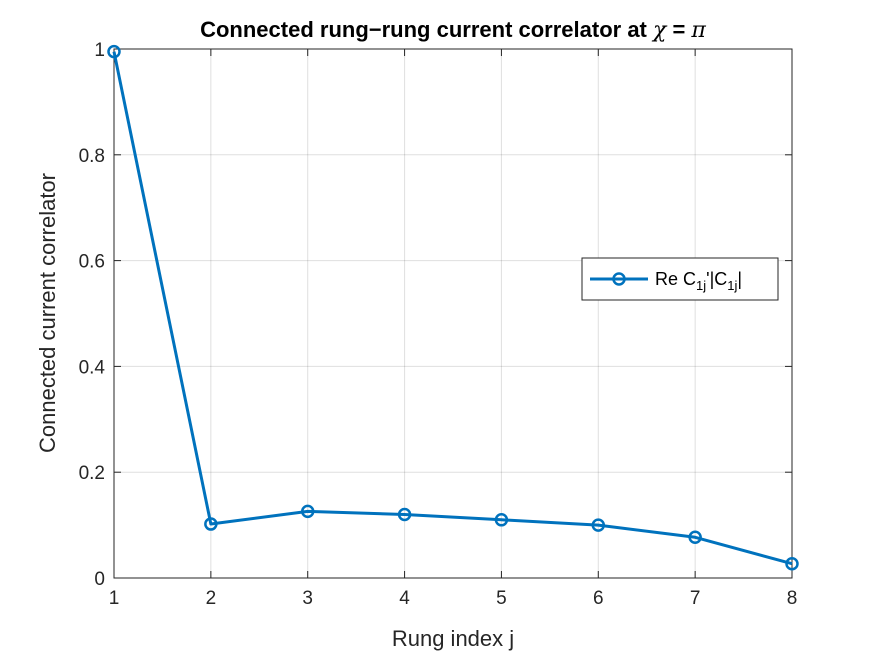  What do you see at coordinates (501, 598) in the screenshot?
I see `x-tick-label: 5` at bounding box center [501, 598].